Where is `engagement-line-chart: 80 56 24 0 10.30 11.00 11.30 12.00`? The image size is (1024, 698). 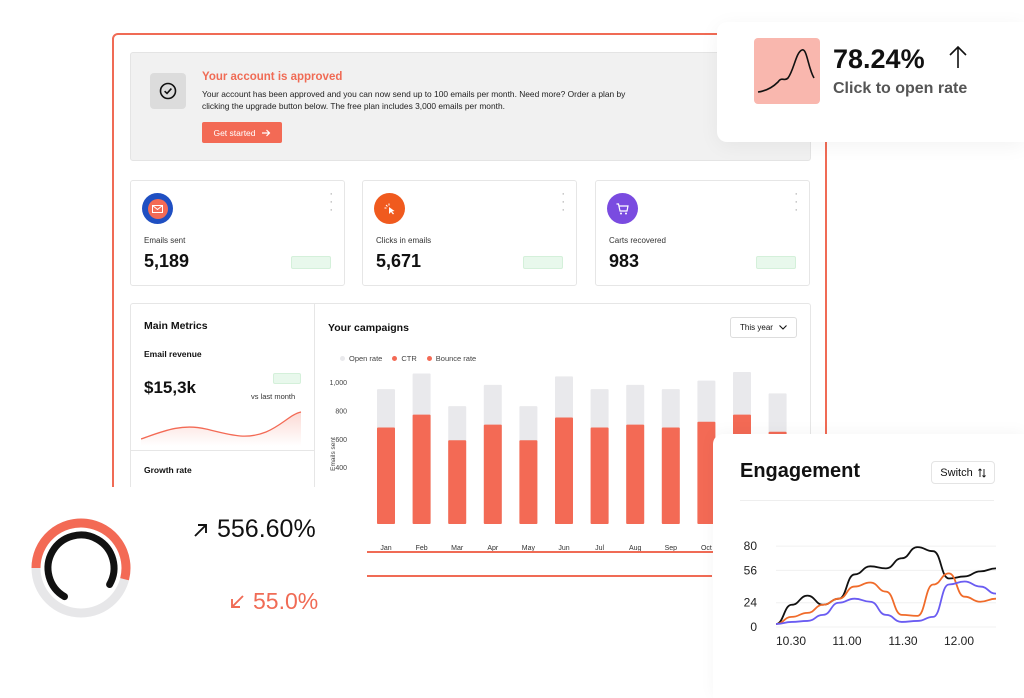
engagement-line-chart: 80 56 24 0 10.30 11.00 11.30 12.00 is located at coordinates (870, 593).